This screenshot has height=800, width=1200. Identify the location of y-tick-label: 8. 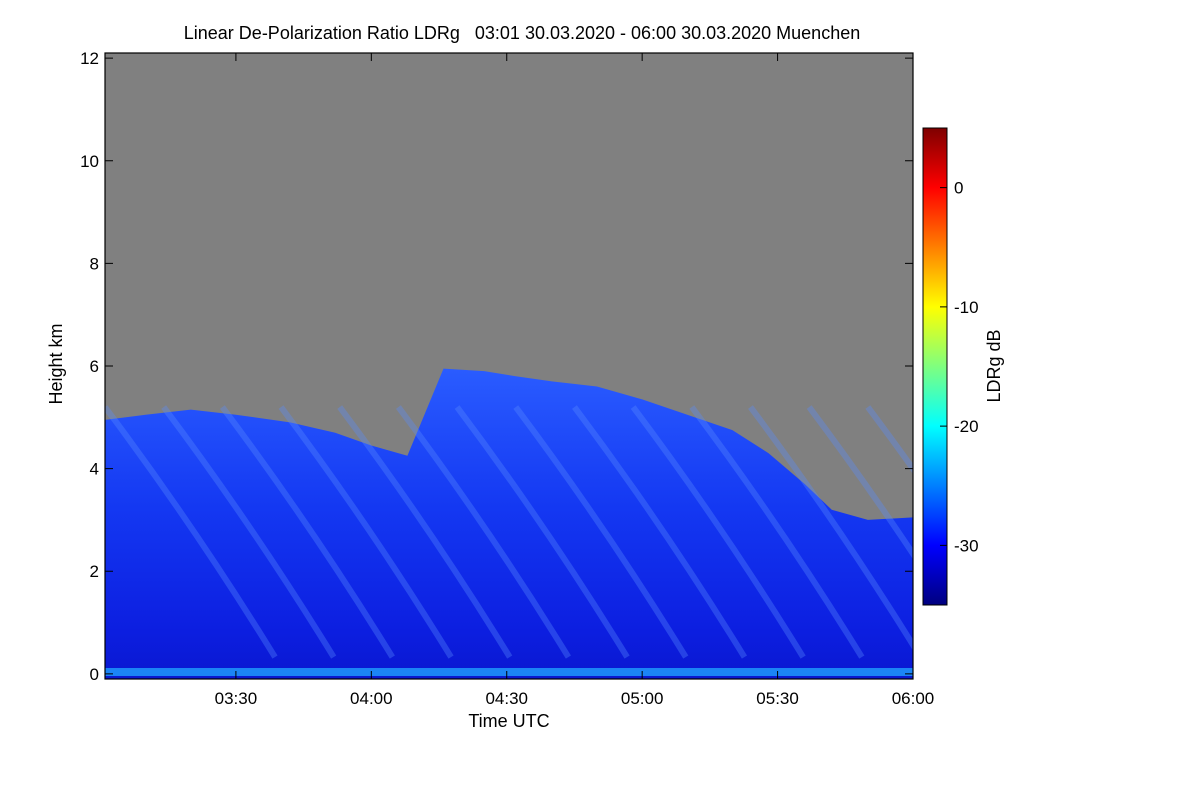
(94, 263).